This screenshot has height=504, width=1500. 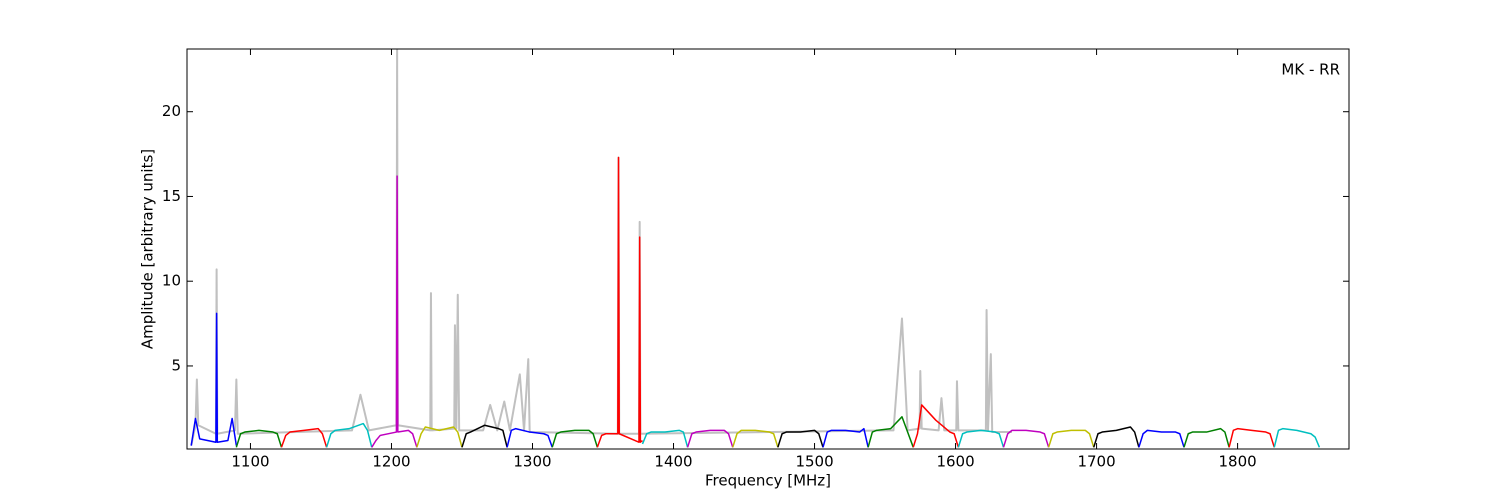 What do you see at coordinates (1310, 70) in the screenshot?
I see `annotation: MK - RR` at bounding box center [1310, 70].